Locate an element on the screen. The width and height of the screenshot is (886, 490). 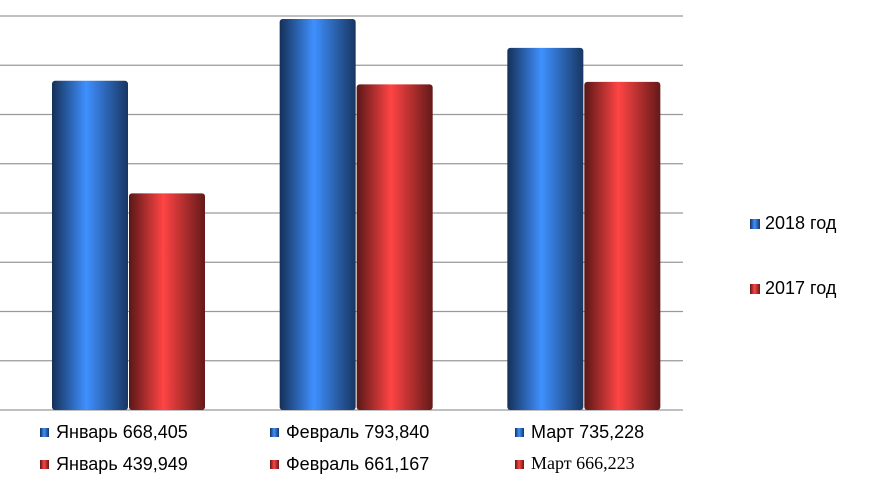
bar-label: Январь 668,405 is located at coordinates (122, 432).